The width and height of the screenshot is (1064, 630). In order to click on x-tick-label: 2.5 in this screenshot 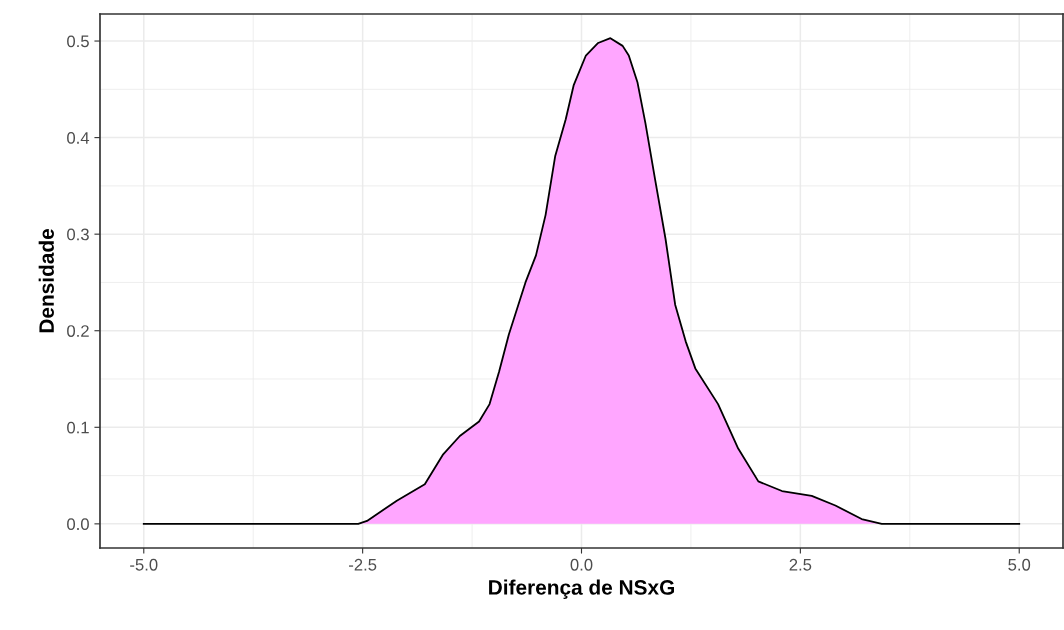, I will do `click(800, 564)`.